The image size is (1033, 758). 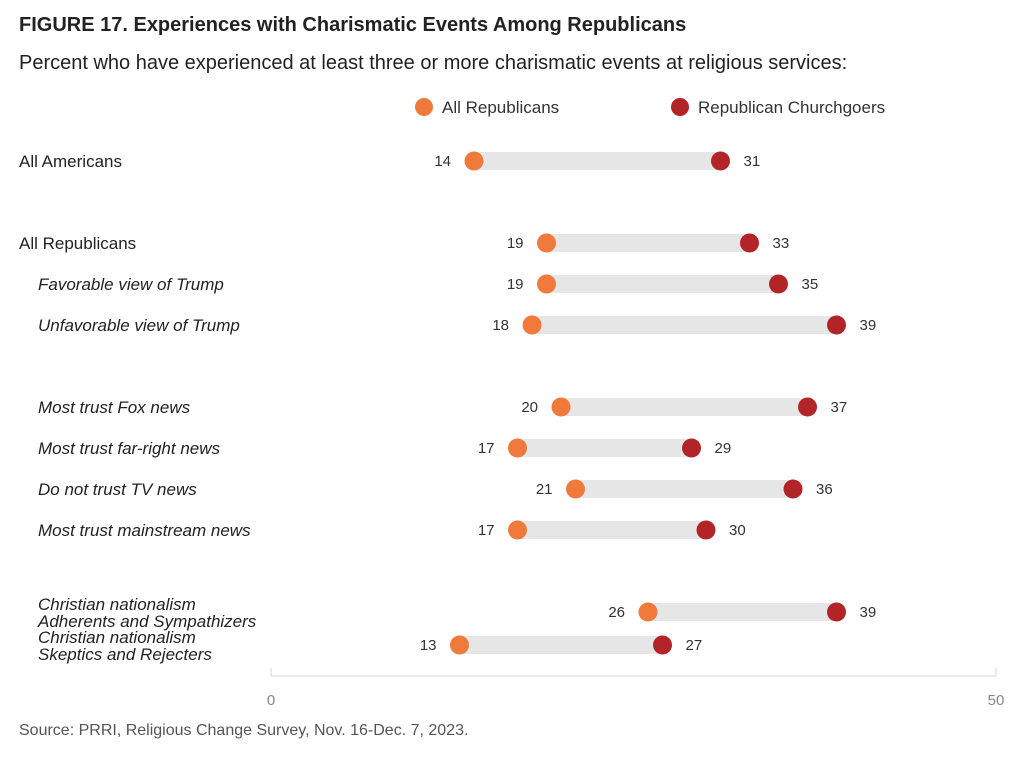 What do you see at coordinates (996, 700) in the screenshot?
I see `x-tick-label: 50` at bounding box center [996, 700].